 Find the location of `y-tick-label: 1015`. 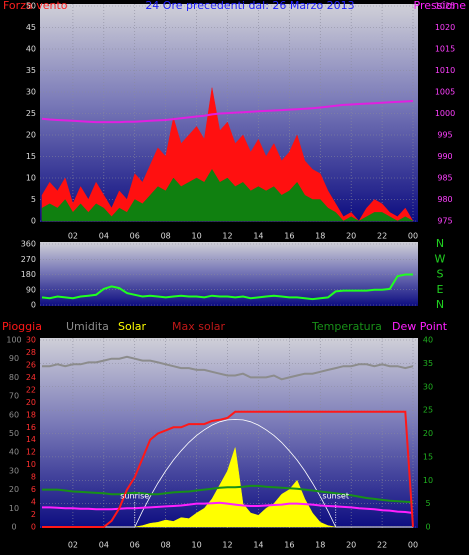

y-tick-label: 1015 is located at coordinates (445, 49).